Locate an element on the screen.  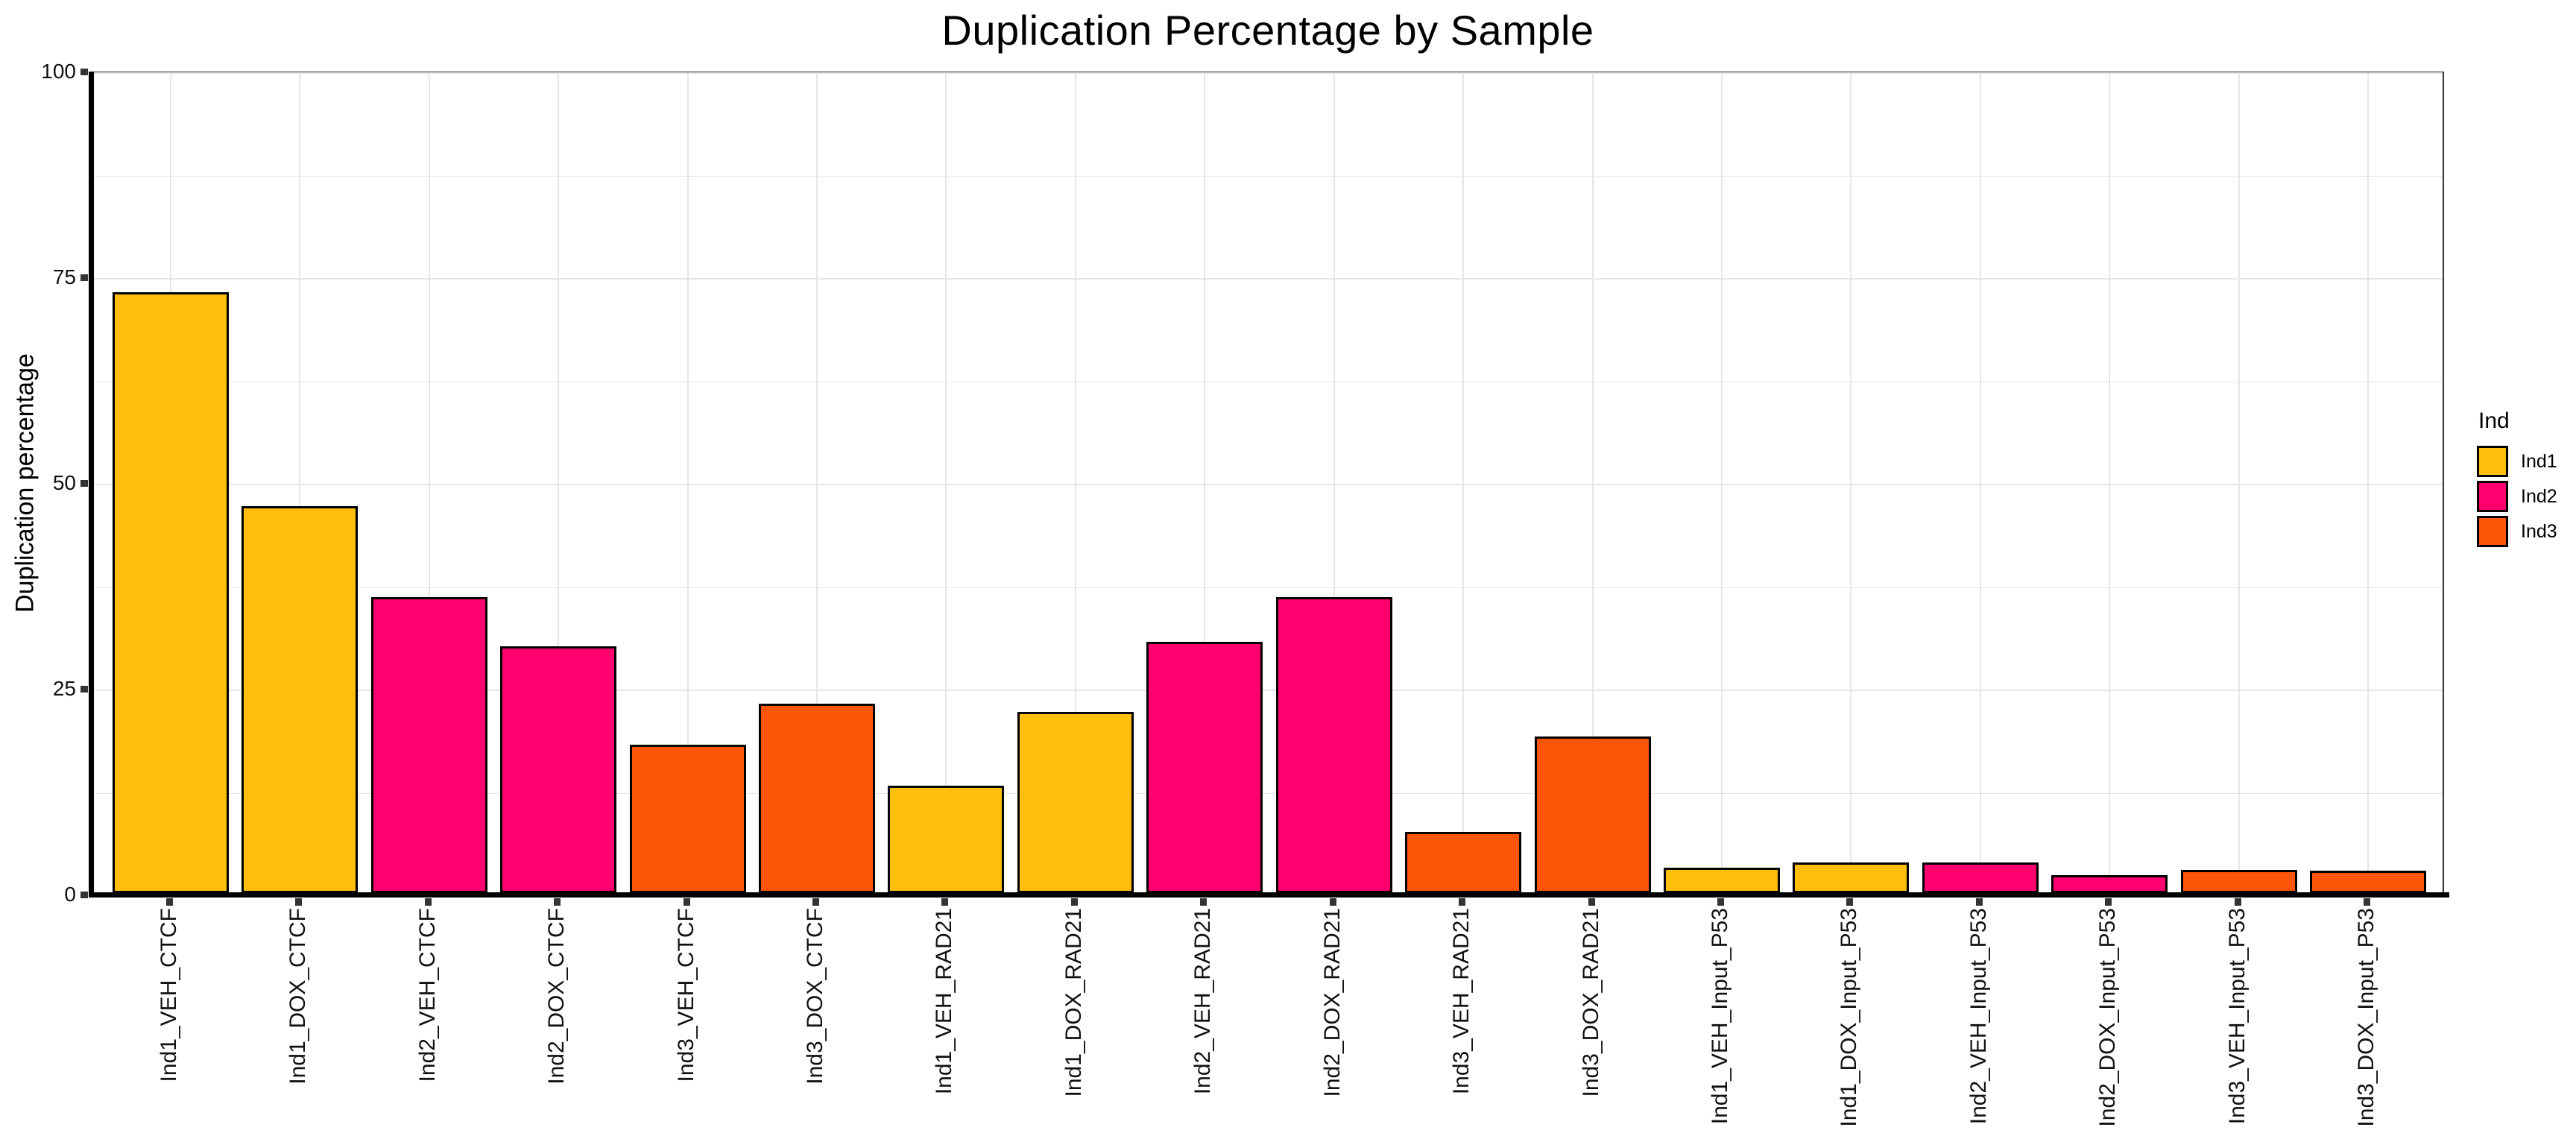
legend-item-Ind3: Ind3 is located at coordinates (2517, 531).